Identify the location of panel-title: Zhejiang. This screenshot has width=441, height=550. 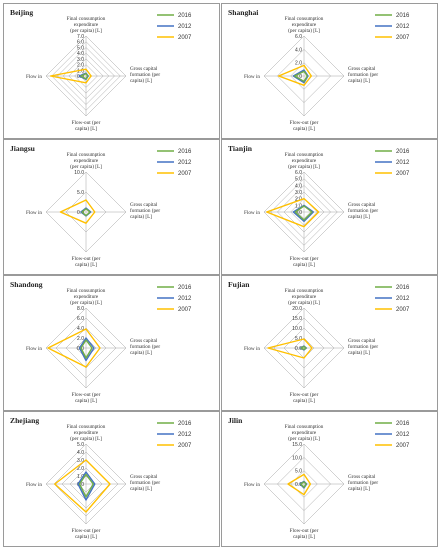
(25, 420).